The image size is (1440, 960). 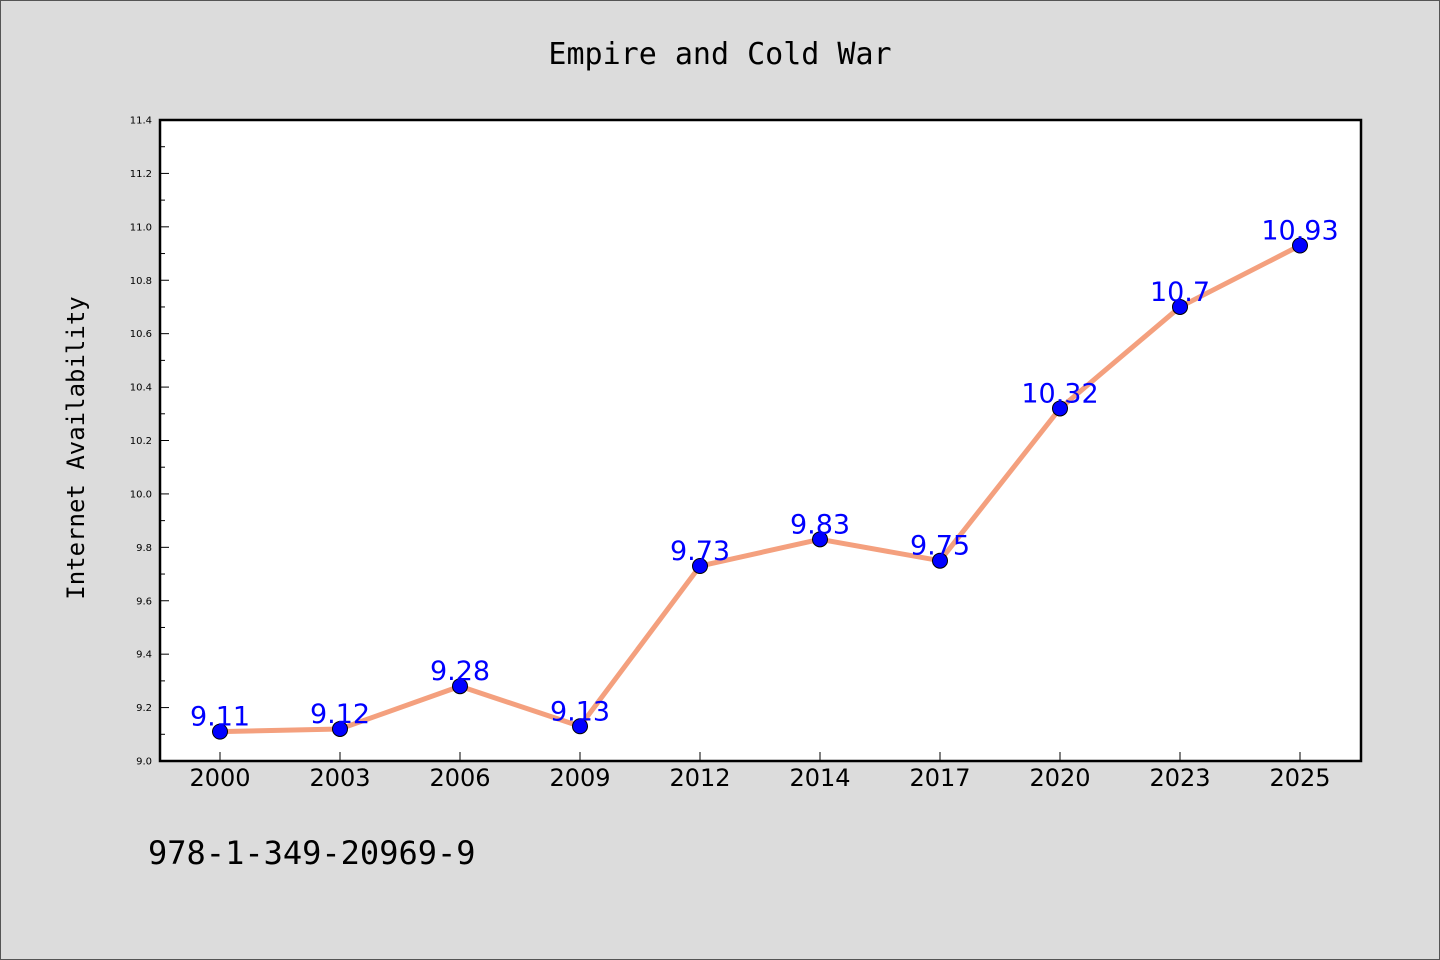 I want to click on data-label: 10.93, so click(x=1299, y=231).